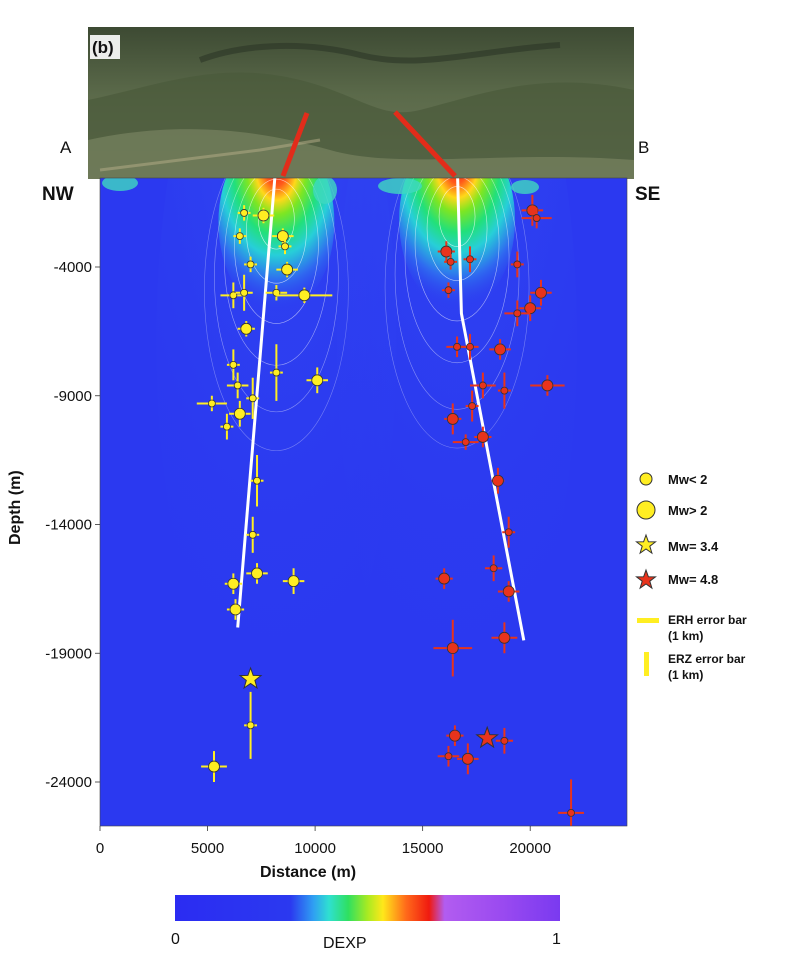 The height and width of the screenshot is (960, 788). Describe the element at coordinates (643, 147) in the screenshot. I see `profile-end-label: B` at that location.